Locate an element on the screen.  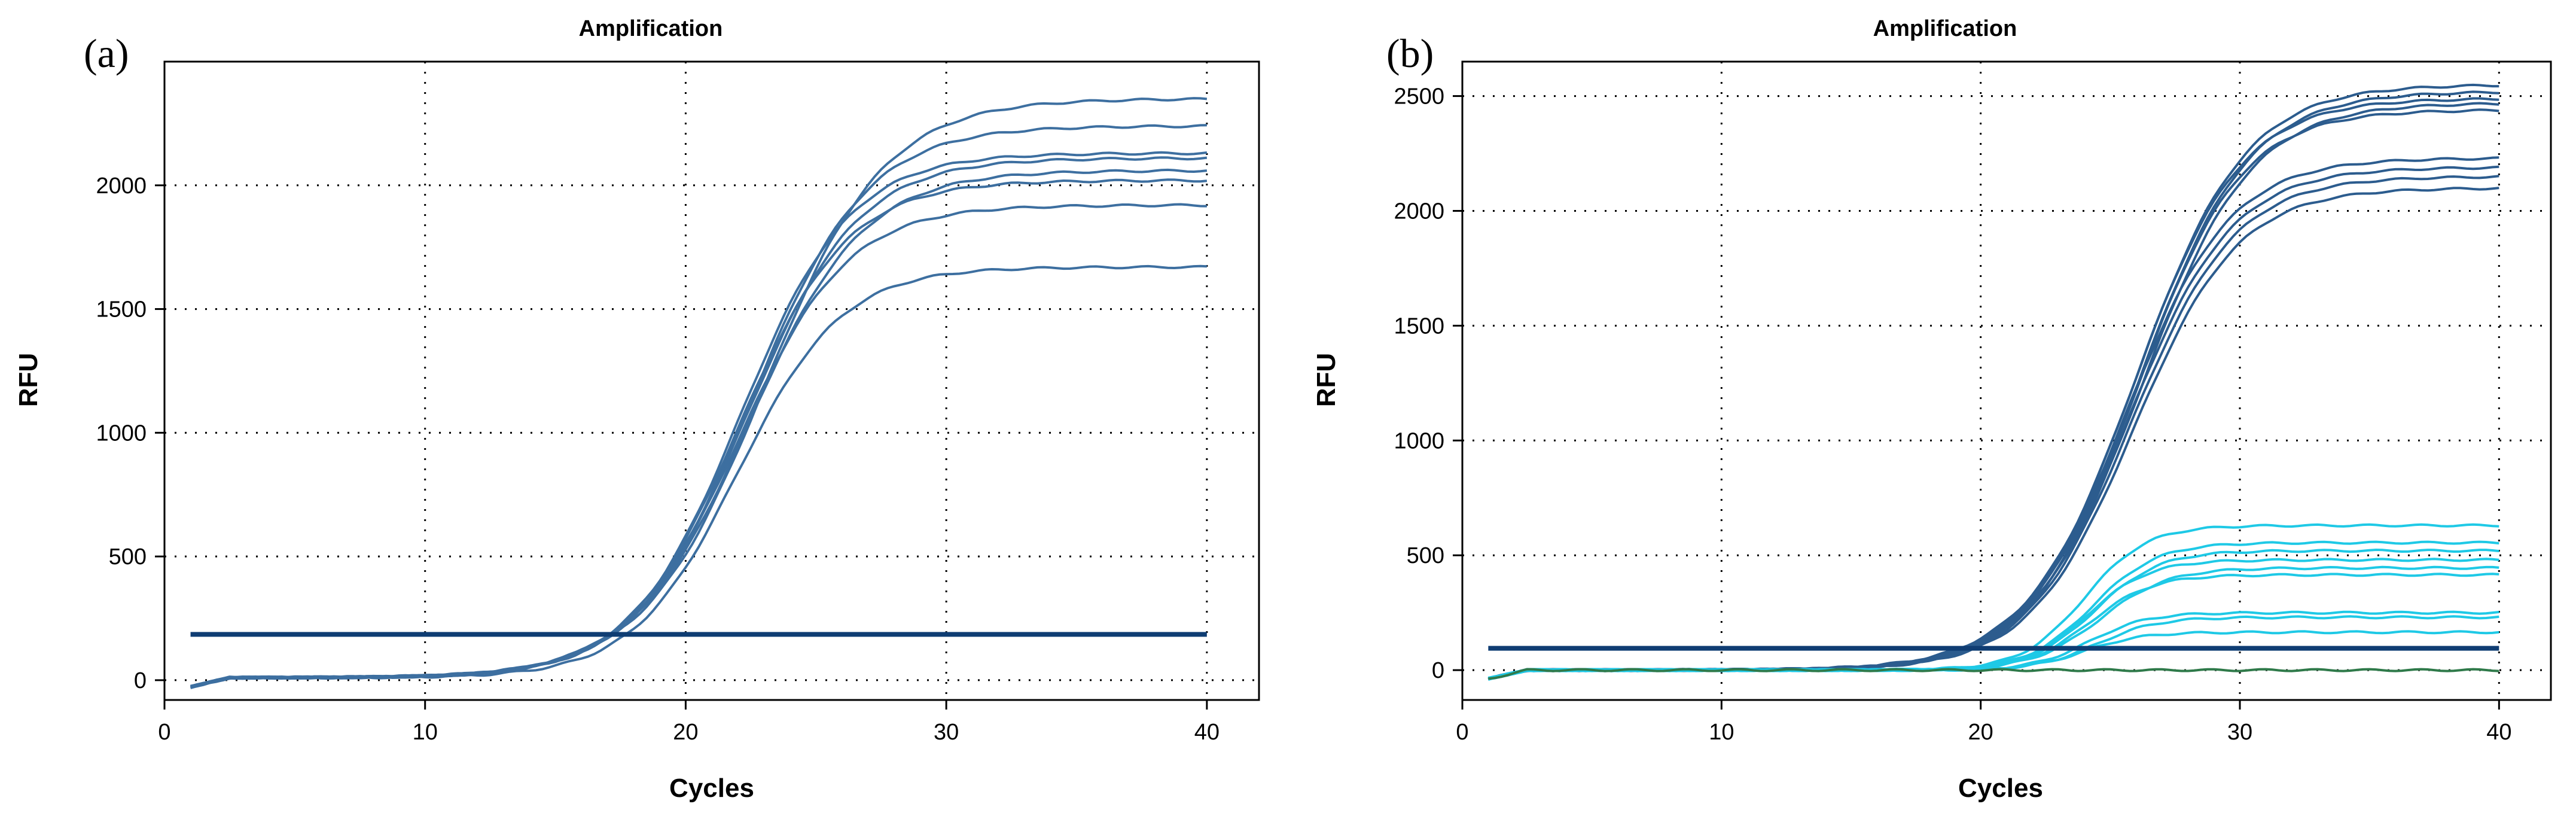
panel-b-label: (b) is located at coordinates (1410, 54).